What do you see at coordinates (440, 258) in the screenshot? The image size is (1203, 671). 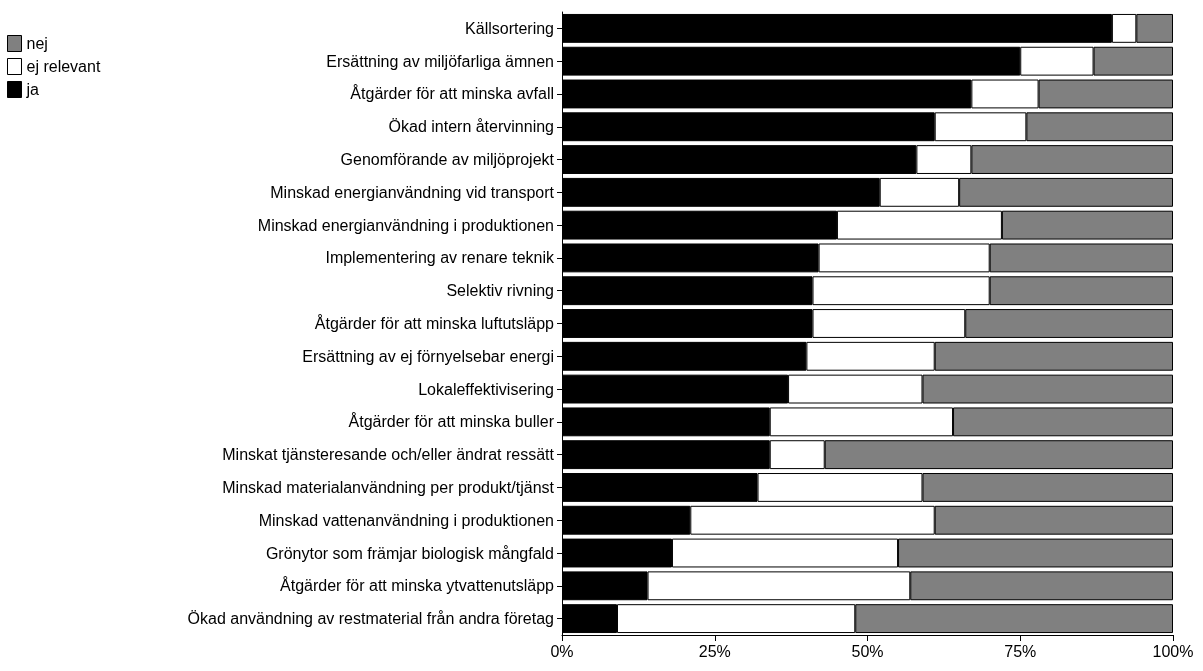 I see `y-tick-label: Implementering av renare teknik` at bounding box center [440, 258].